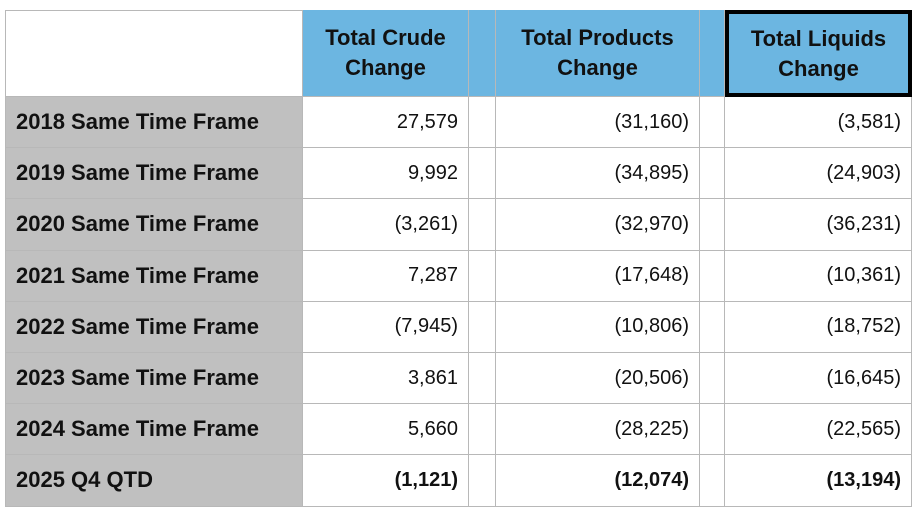 The width and height of the screenshot is (920, 512). What do you see at coordinates (154, 430) in the screenshot?
I see `row-label: 2024 Same Time Frame` at bounding box center [154, 430].